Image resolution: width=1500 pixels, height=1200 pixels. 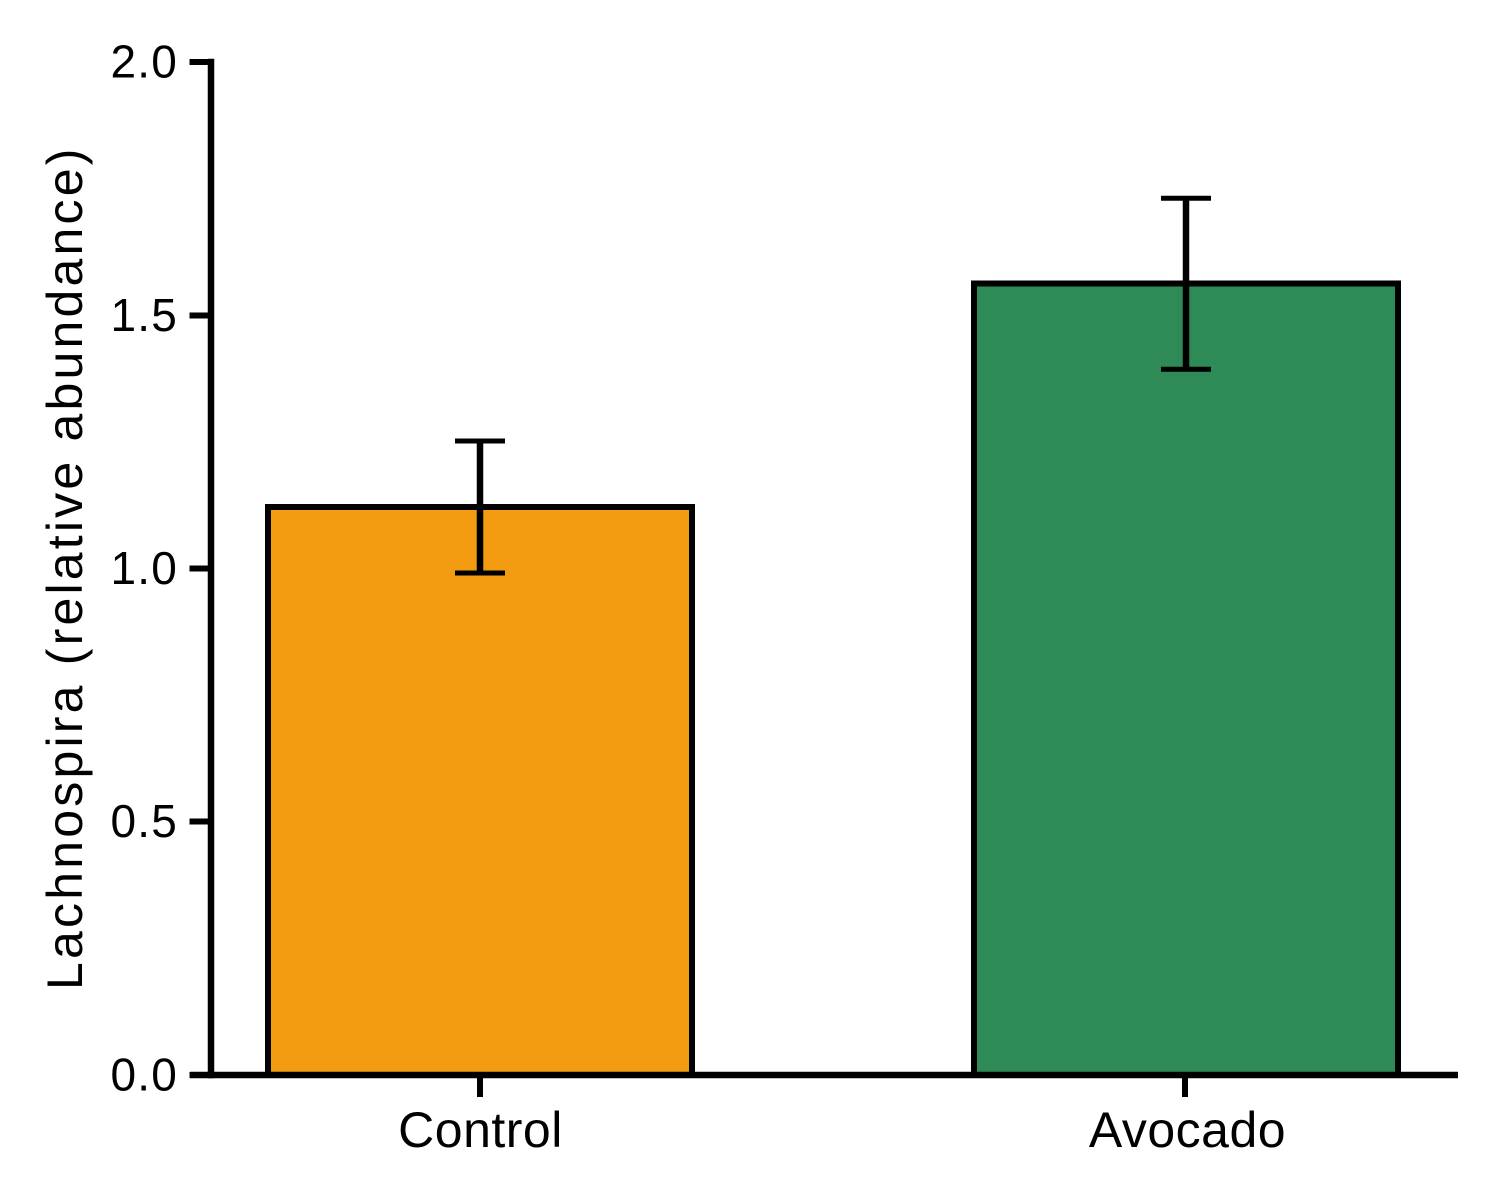 What do you see at coordinates (1187, 1130) in the screenshot?
I see `svg-text: Avocado` at bounding box center [1187, 1130].